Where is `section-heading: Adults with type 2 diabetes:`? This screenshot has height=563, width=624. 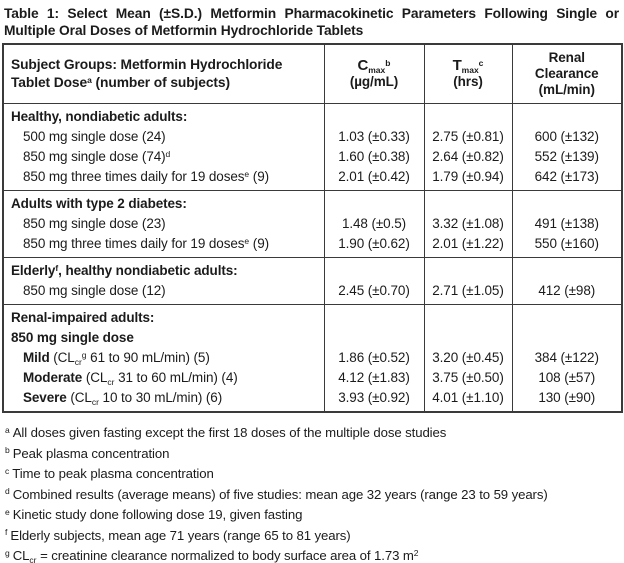
section-heading: Adults with type 2 diabetes: is located at coordinates (163, 202).